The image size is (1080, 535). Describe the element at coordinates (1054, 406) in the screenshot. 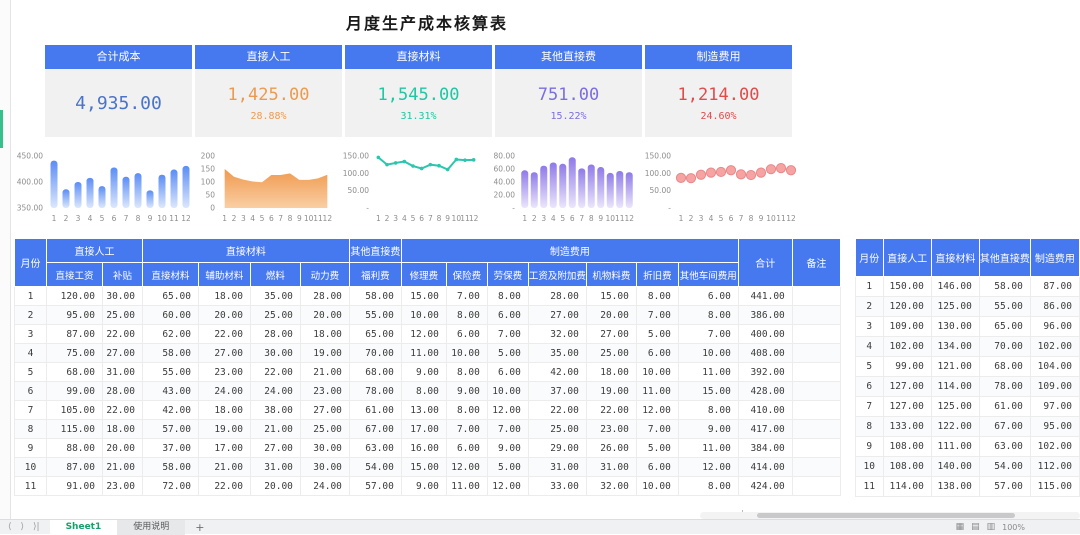

I see `value-cell: 97.00` at that location.